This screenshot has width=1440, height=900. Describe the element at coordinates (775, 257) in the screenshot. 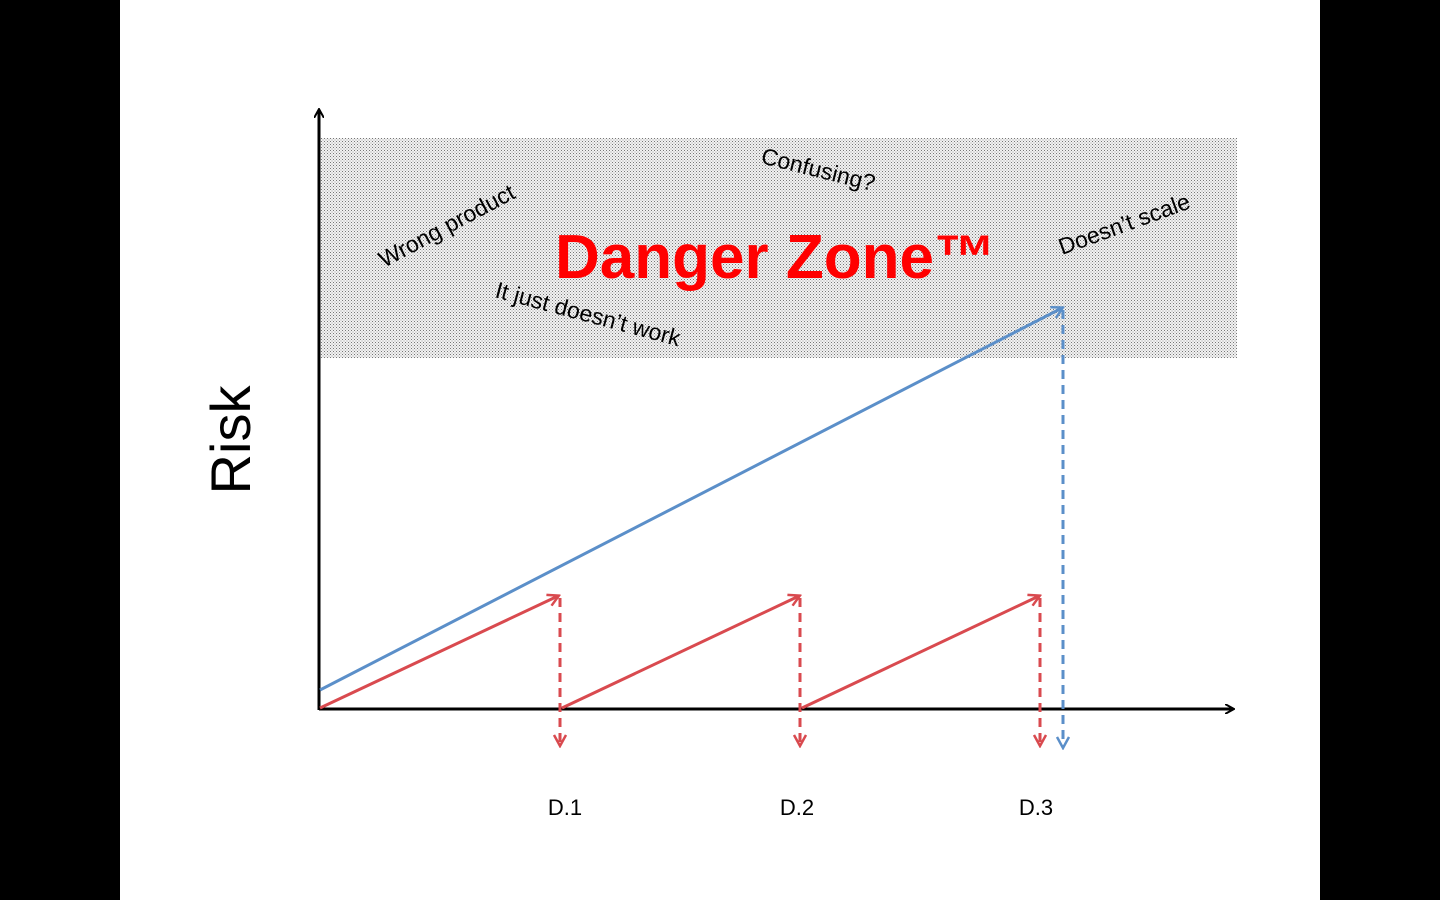

I see `danger-zone-label: Danger Zone™` at that location.